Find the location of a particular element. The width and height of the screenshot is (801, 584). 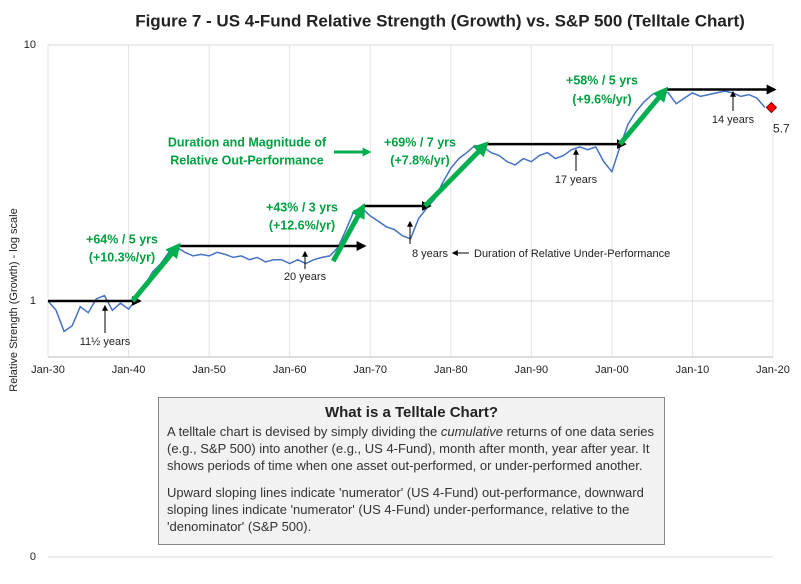

y-axis-label: Relative Strength (Growth) - log scale is located at coordinates (14, 299).